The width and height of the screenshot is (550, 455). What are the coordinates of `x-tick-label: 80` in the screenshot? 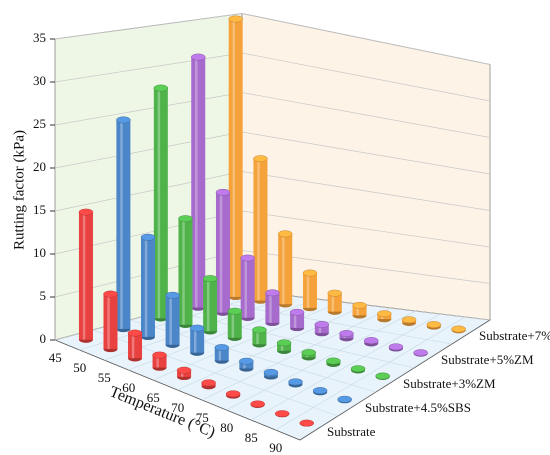 It's located at (226, 427).